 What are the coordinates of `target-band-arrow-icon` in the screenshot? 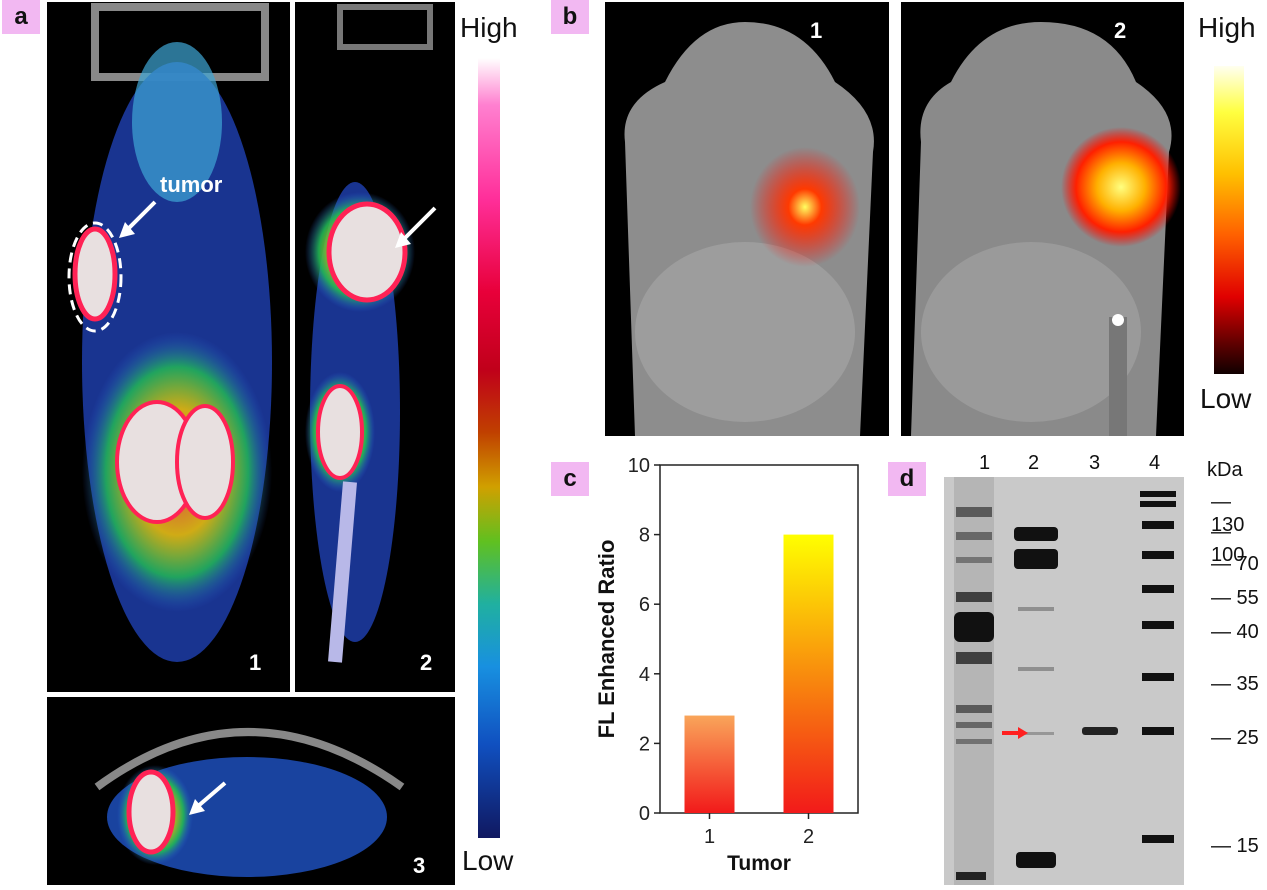 It's located at (1015, 733).